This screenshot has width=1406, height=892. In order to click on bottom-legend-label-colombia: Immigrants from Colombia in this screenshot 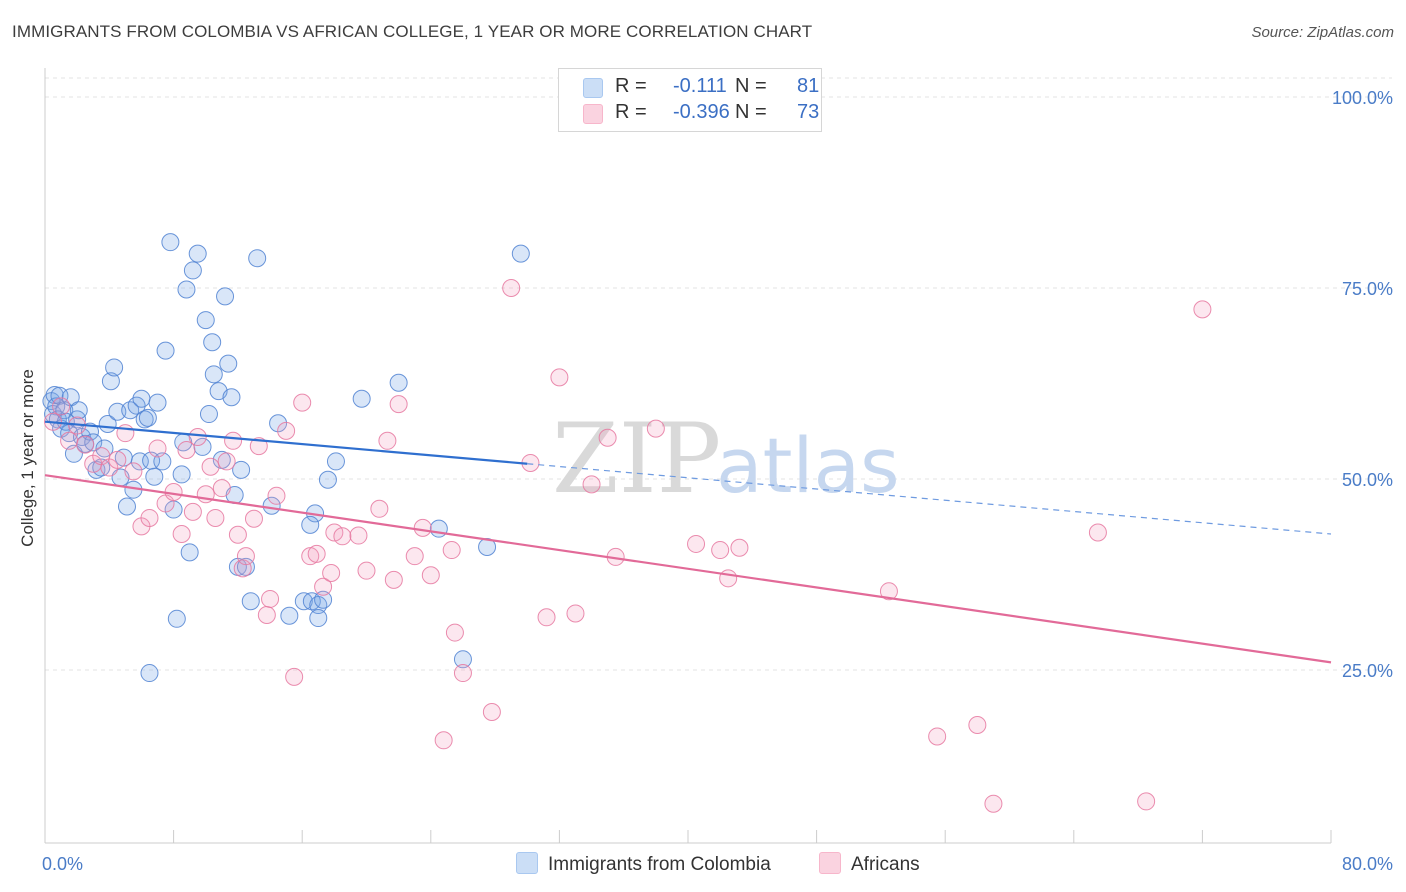, I will do `click(659, 864)`.